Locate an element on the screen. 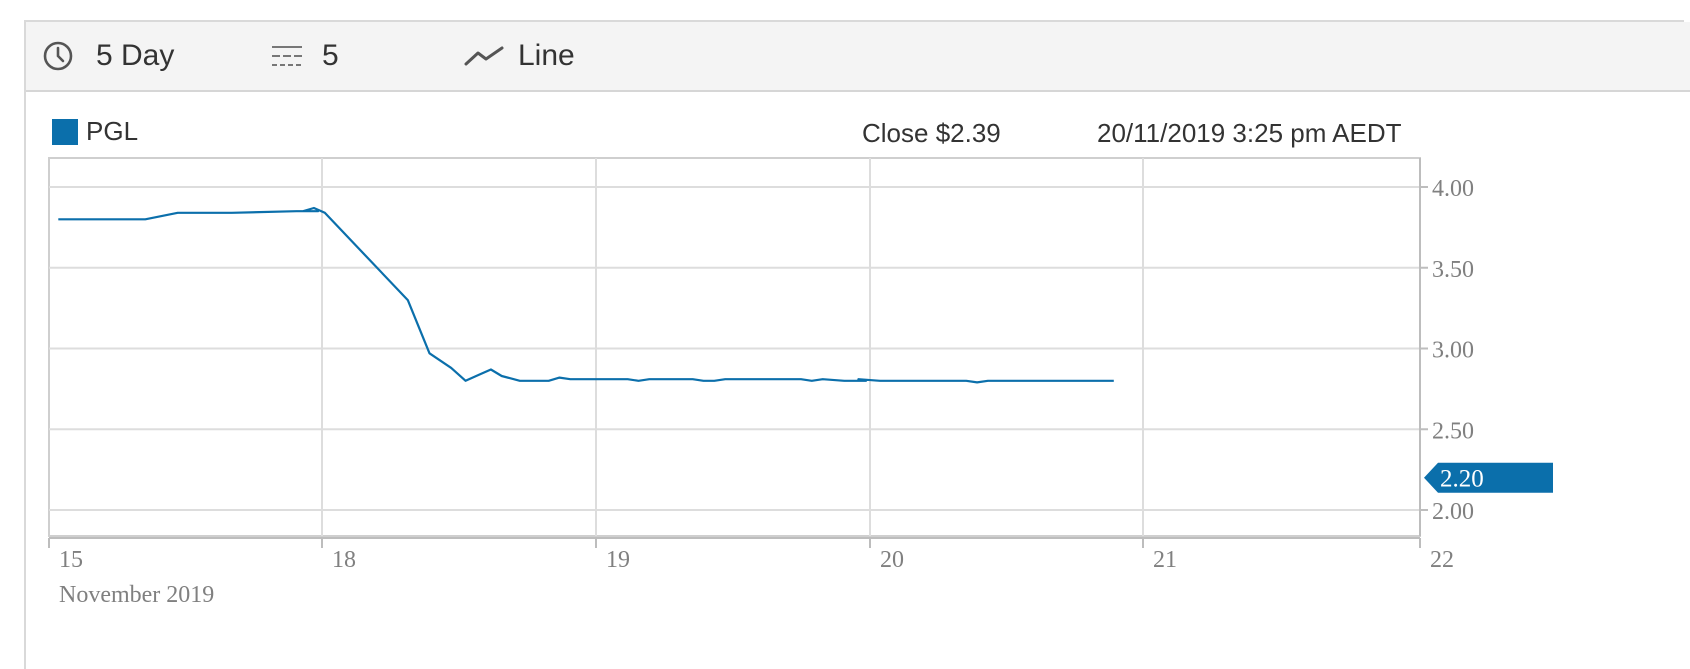  x-tick-label: 20 is located at coordinates (892, 560).